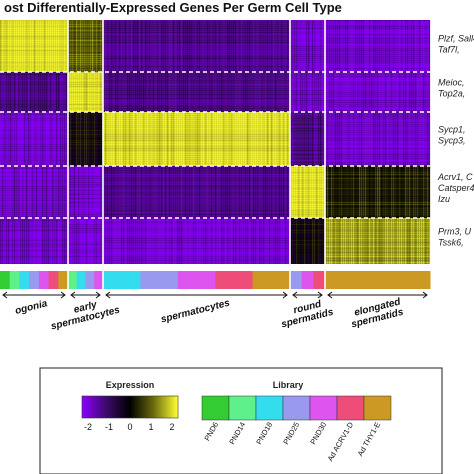 The width and height of the screenshot is (474, 474). I want to click on gene-group-label: Prm3, U, so click(455, 232).